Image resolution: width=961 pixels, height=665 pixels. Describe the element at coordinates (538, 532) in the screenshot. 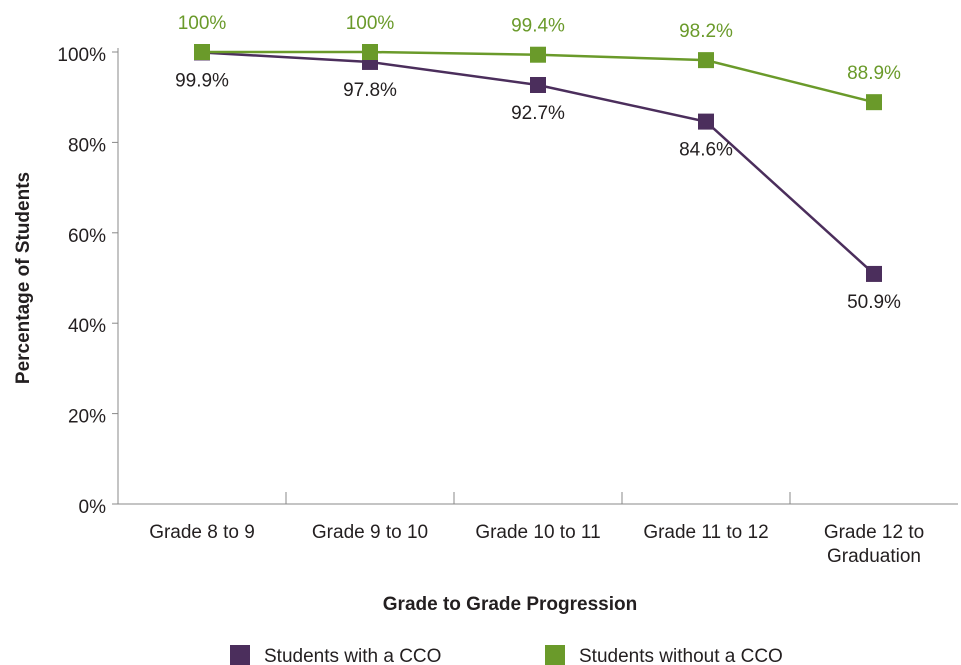

I see `x-tick-label: Grade 10 to 11` at that location.